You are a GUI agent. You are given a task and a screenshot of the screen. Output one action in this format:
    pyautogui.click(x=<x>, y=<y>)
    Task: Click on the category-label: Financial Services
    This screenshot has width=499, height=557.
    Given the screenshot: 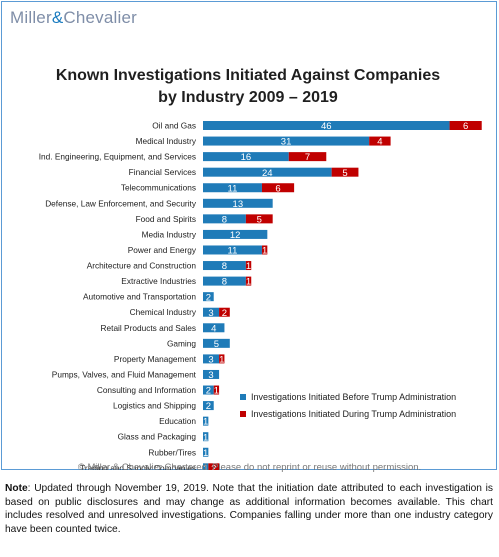 What is the action you would take?
    pyautogui.click(x=162, y=172)
    